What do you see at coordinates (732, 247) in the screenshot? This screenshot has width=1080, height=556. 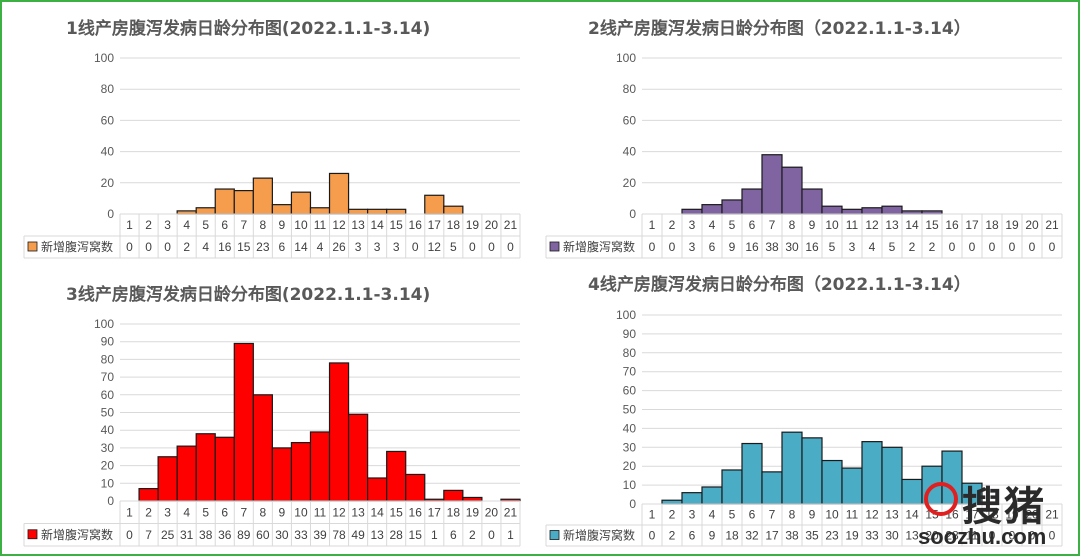 I see `data-label: 9` at bounding box center [732, 247].